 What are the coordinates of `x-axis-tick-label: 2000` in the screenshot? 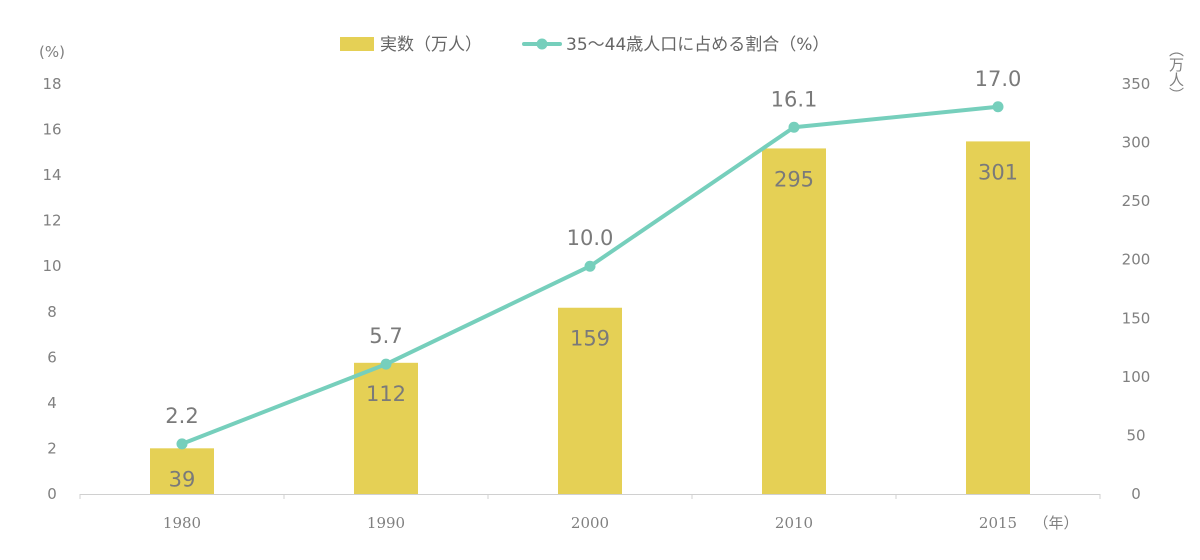 It's located at (590, 523).